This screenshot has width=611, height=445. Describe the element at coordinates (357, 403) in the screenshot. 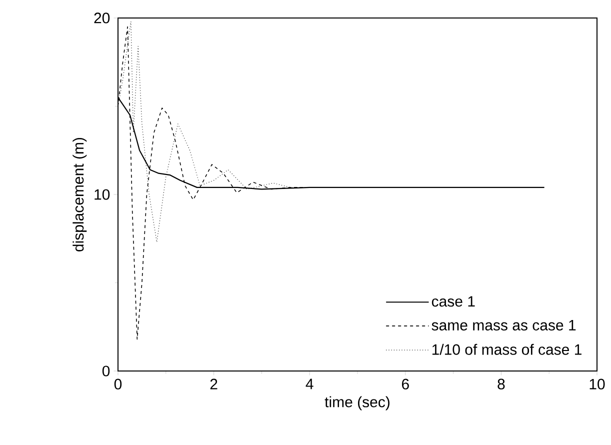

I see `x-axis-title: time (sec)` at that location.